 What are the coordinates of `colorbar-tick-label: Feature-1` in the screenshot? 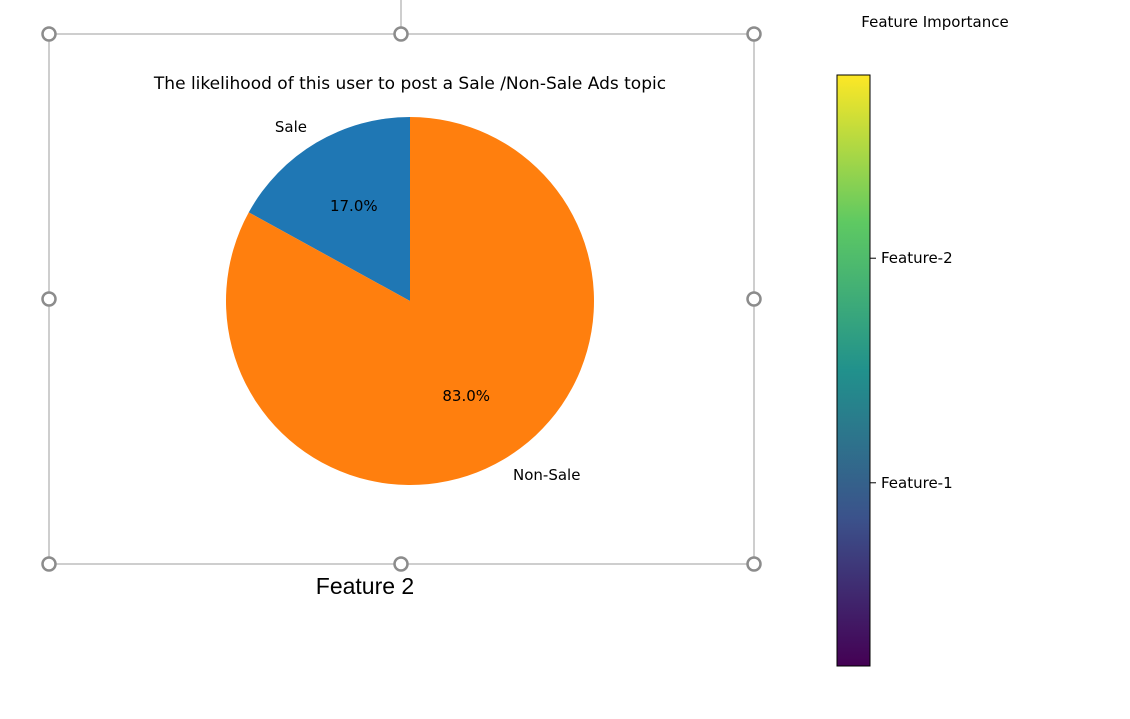 It's located at (917, 483).